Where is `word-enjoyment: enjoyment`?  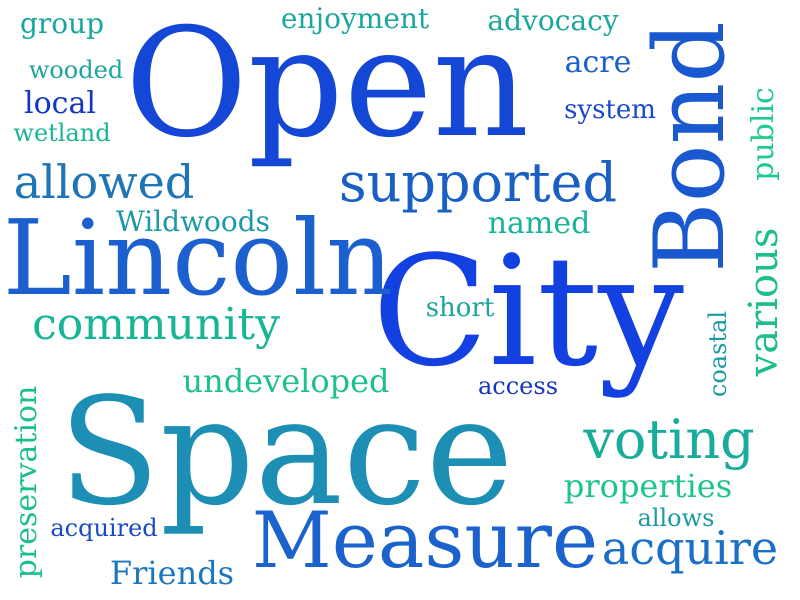
word-enjoyment: enjoyment is located at coordinates (355, 18).